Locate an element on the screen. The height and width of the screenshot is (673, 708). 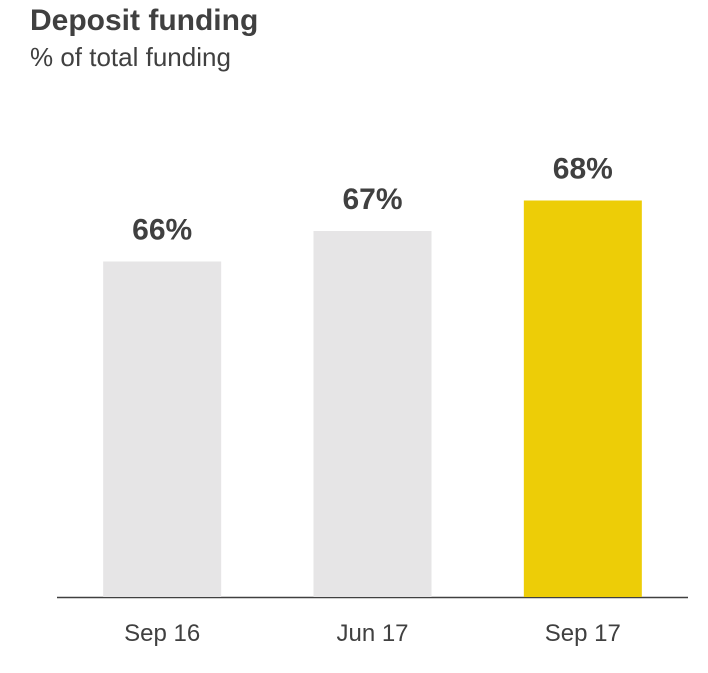
chart-title: Deposit funding is located at coordinates (144, 20).